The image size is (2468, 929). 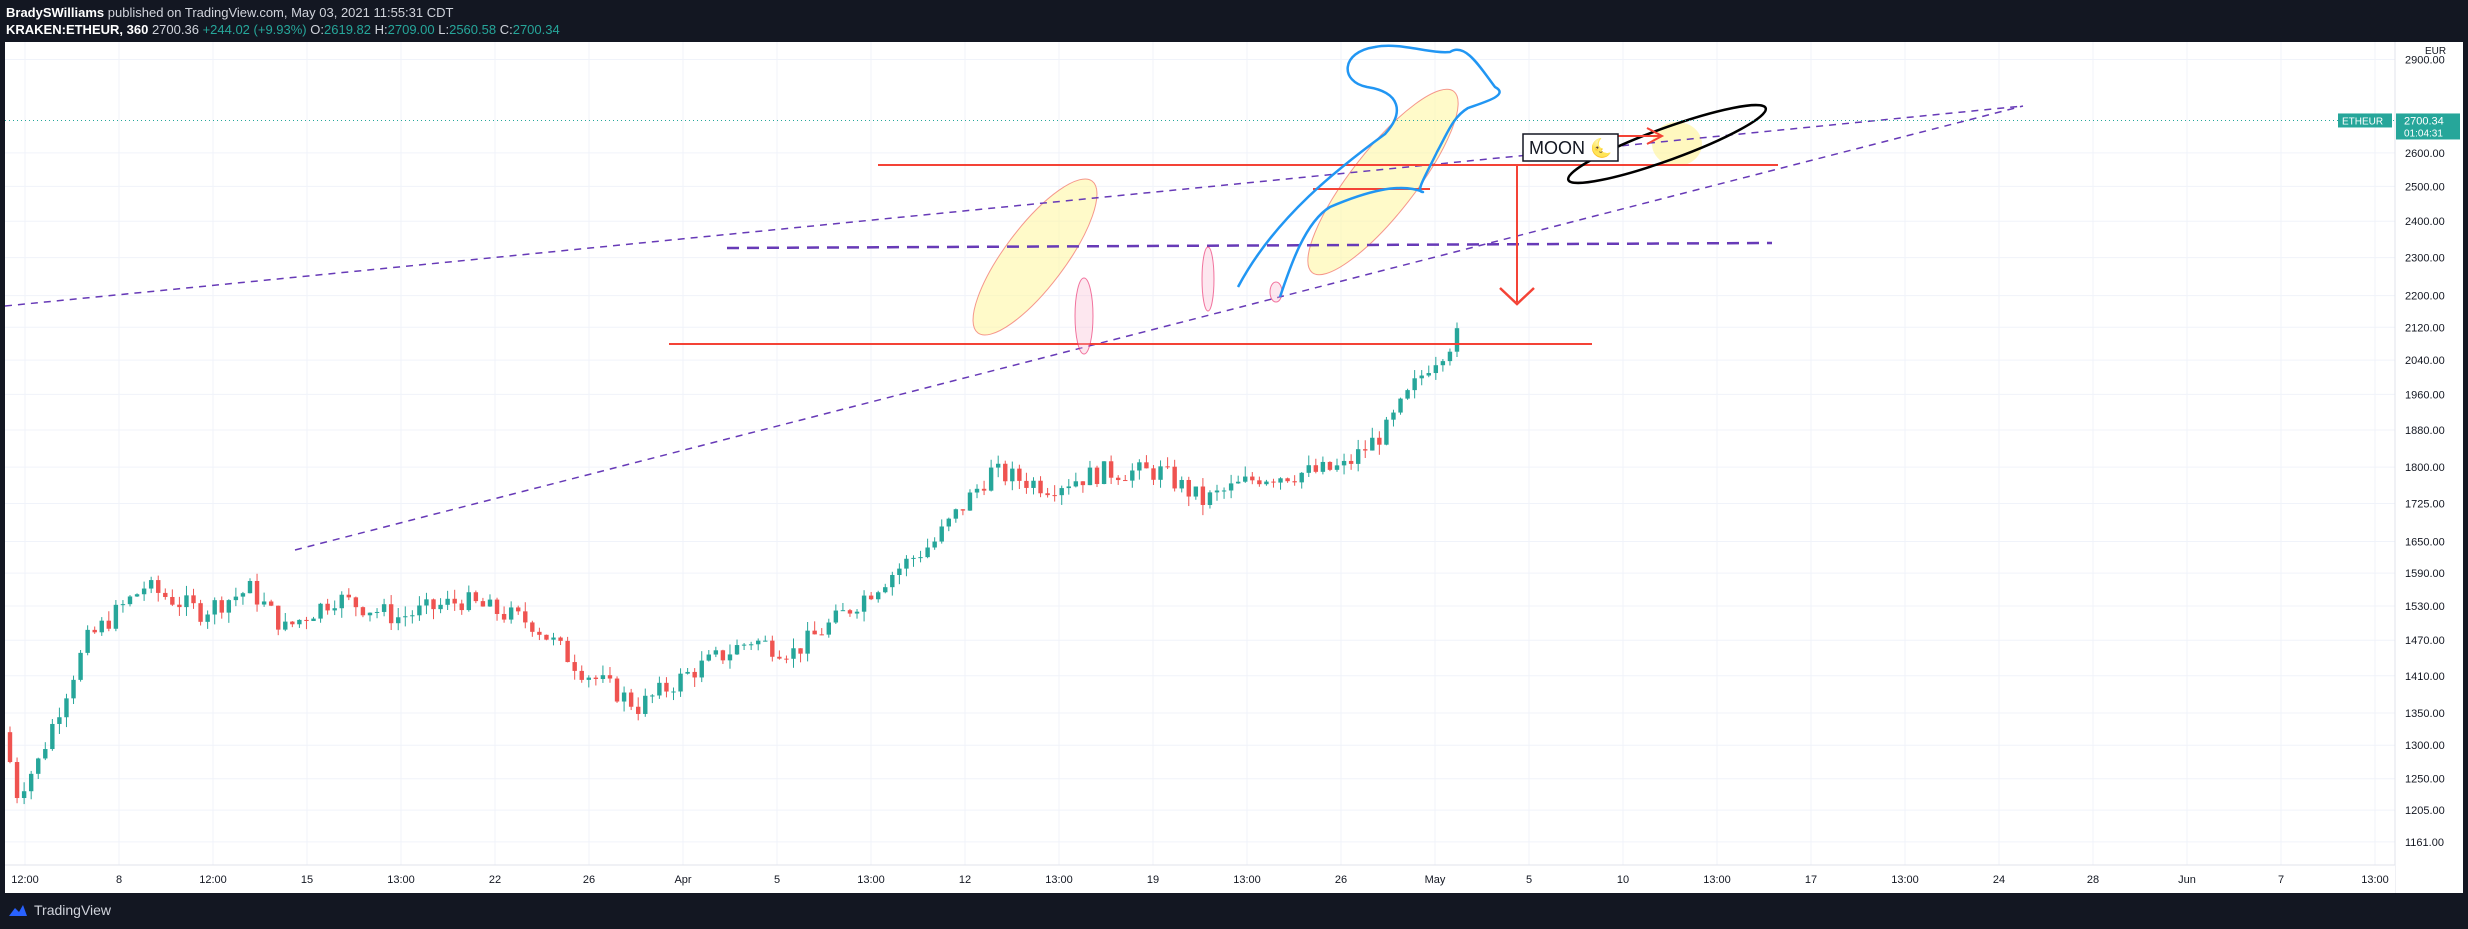 What do you see at coordinates (77, 29) in the screenshot?
I see `symbol-label: KRAKEN:ETHEUR, 360` at bounding box center [77, 29].